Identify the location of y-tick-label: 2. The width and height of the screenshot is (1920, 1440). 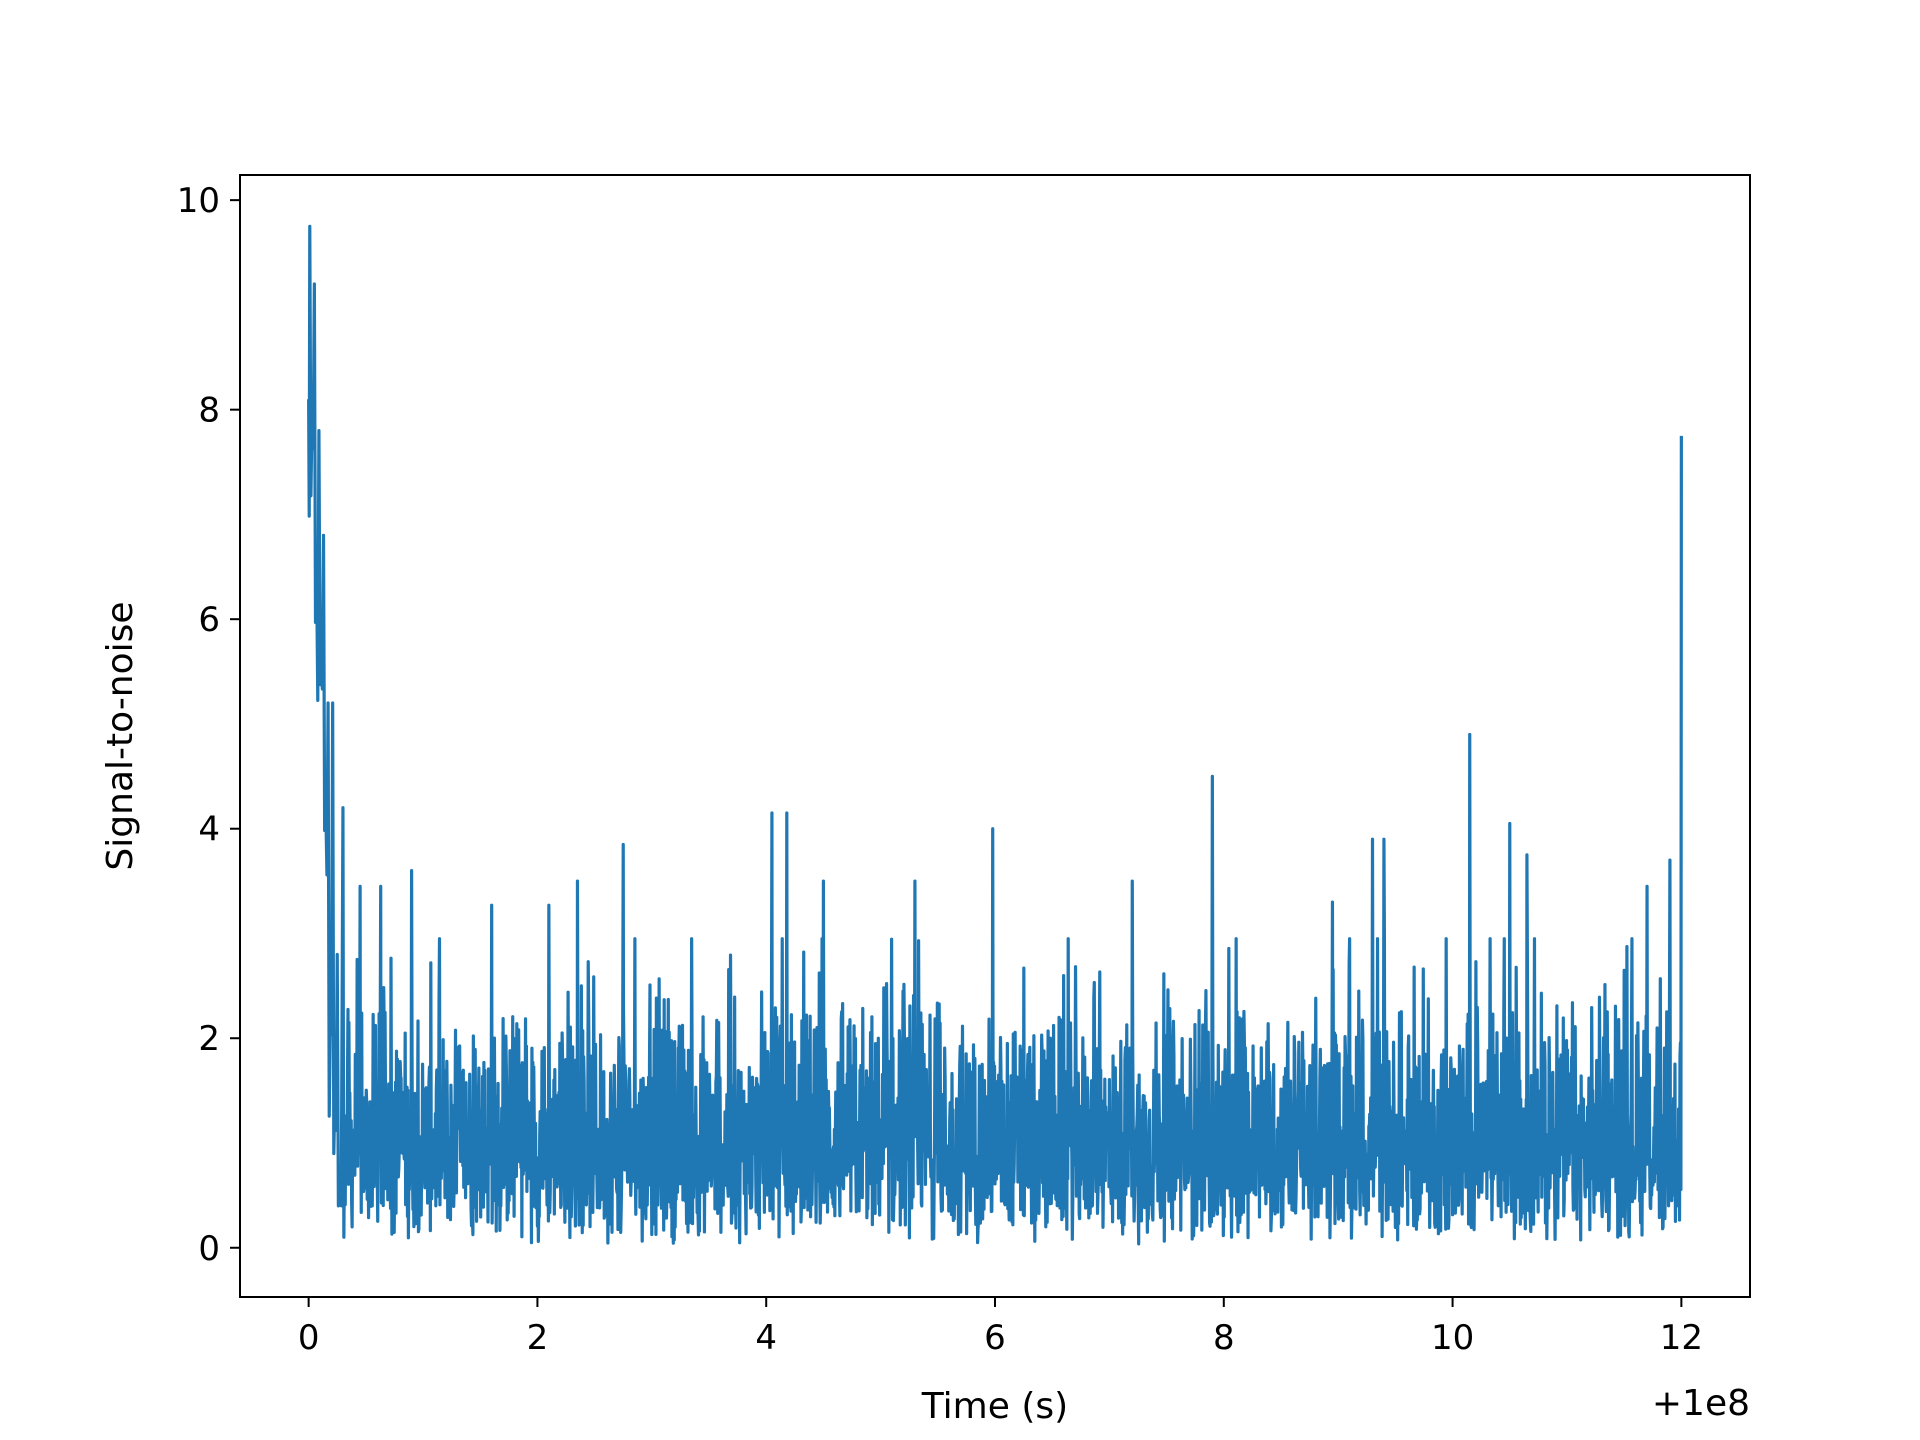
(209, 1039).